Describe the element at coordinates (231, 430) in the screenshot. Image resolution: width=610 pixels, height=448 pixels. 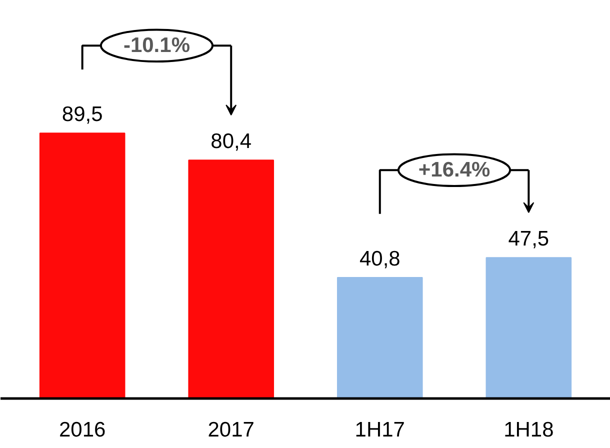
I see `x-tick-label: 2017` at that location.